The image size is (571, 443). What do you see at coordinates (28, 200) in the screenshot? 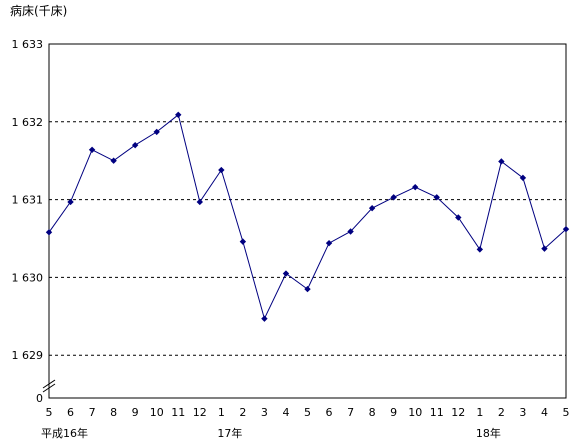
I see `y-tick-label: 1 631` at bounding box center [28, 200].